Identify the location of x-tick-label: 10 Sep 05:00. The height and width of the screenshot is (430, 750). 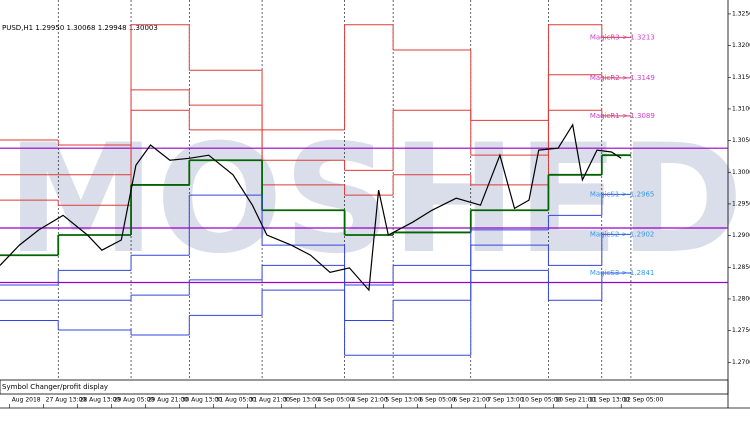
(541, 400).